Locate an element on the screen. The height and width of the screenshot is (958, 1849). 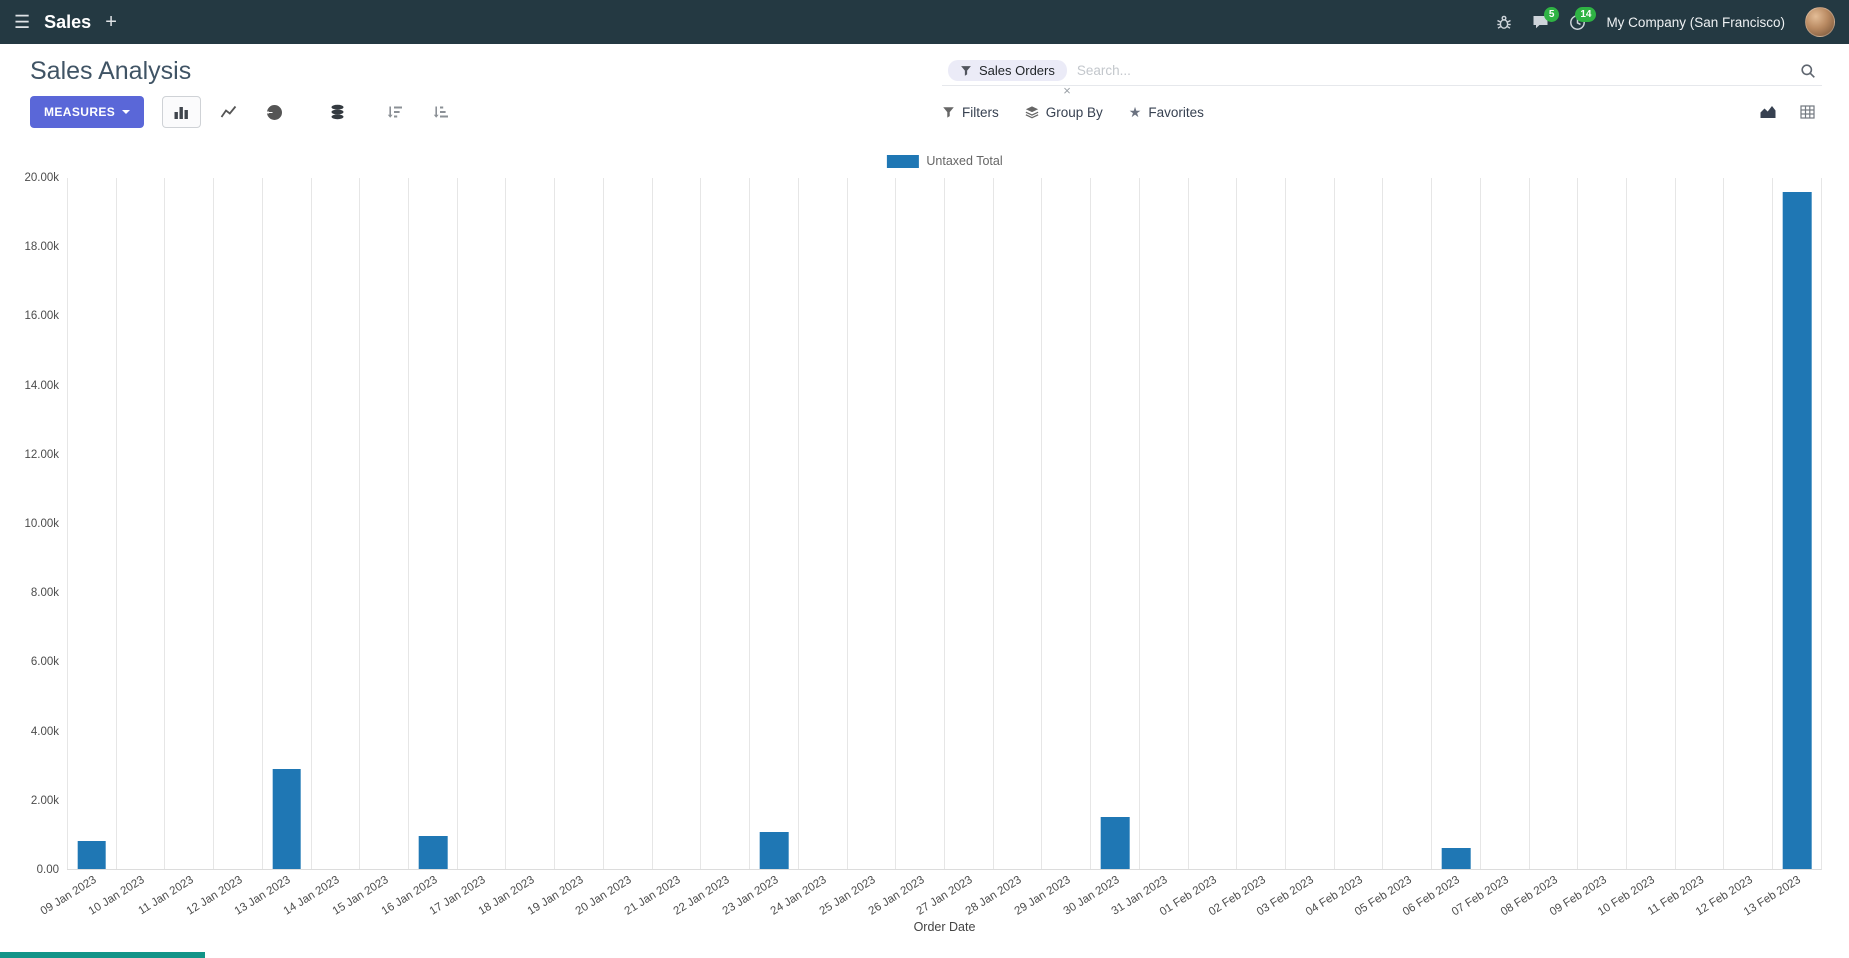
activities-count-badge: 14 is located at coordinates (1586, 14).